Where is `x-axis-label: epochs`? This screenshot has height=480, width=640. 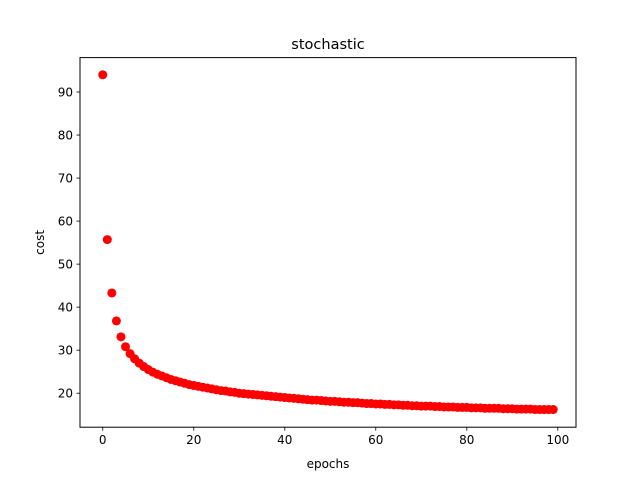 x-axis-label: epochs is located at coordinates (328, 464).